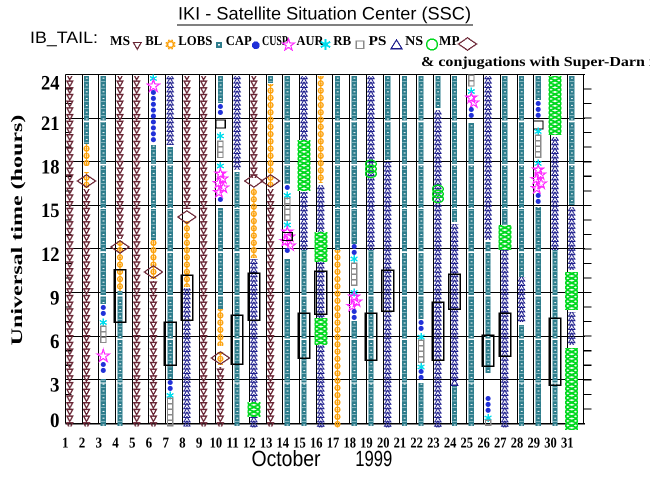  Describe the element at coordinates (324, 14) in the screenshot. I see `svg-text:IKI - Satellite Situation Cent: IKI - Satellite Situation Center (SSC)` at that location.